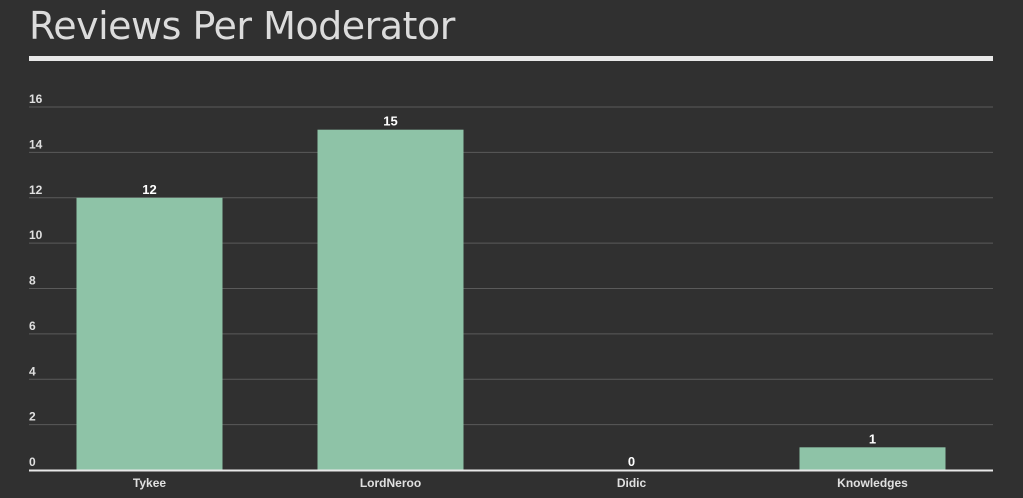 Image resolution: width=1023 pixels, height=498 pixels. Describe the element at coordinates (36, 99) in the screenshot. I see `y-tick-label: 16` at that location.